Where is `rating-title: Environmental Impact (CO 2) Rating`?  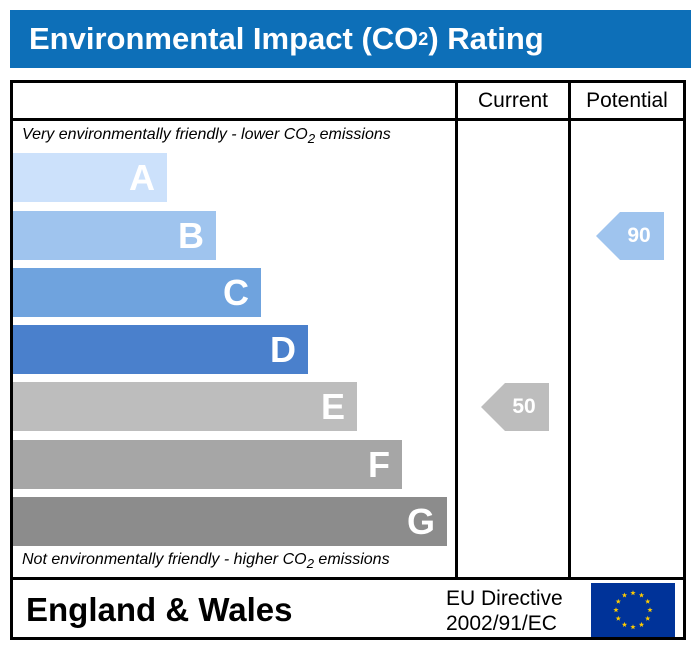
rating-title: Environmental Impact (CO 2) Rating is located at coordinates (350, 39).